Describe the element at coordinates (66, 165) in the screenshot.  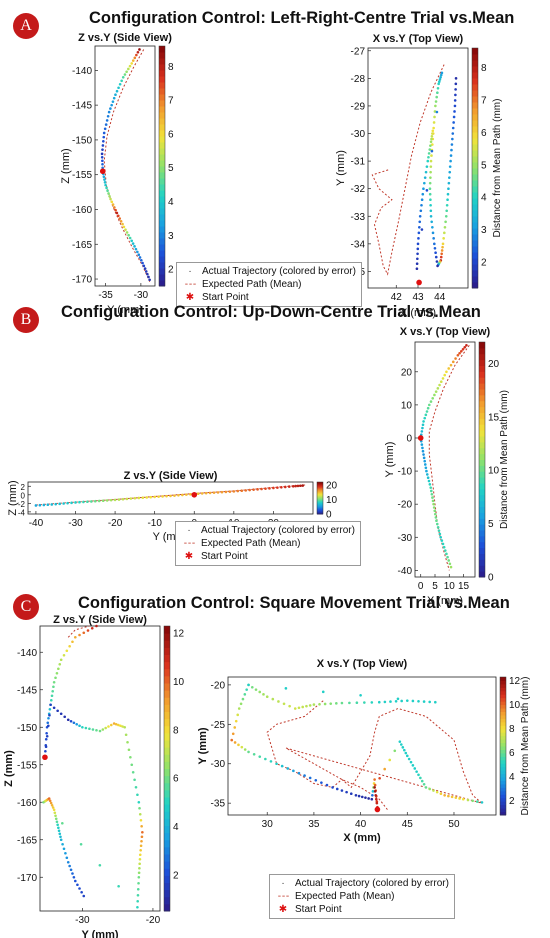
I see `y-axis-label: Z (mm)` at that location.